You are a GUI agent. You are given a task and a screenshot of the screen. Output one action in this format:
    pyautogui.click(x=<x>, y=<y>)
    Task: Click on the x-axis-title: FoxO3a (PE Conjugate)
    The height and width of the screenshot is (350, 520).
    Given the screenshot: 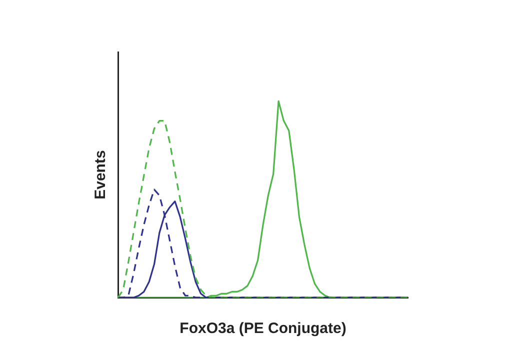 What is the action you would take?
    pyautogui.click(x=263, y=329)
    